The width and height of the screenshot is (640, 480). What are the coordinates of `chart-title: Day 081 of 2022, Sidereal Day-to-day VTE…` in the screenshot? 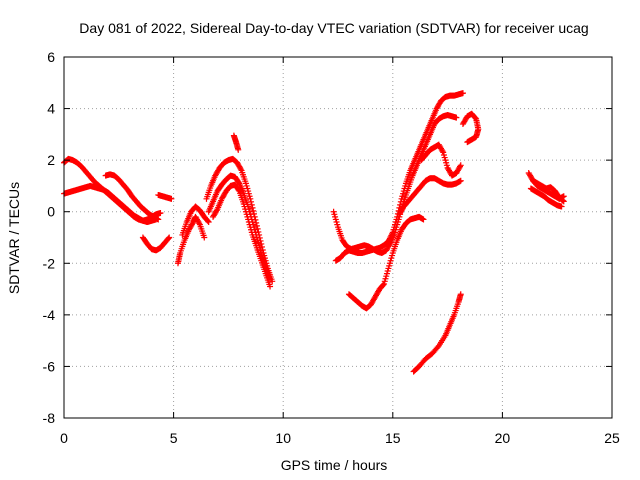 It's located at (333, 28).